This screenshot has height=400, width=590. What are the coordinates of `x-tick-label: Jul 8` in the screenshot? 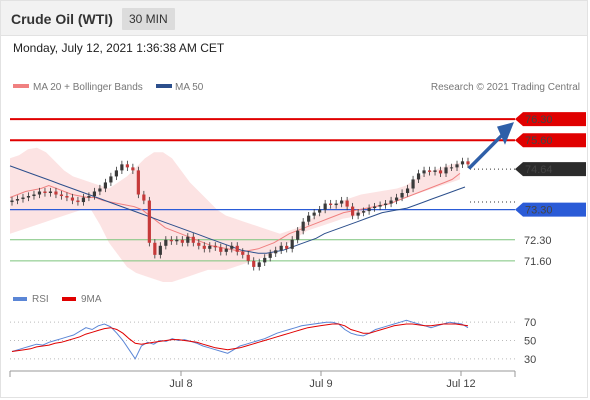 It's located at (180, 384).